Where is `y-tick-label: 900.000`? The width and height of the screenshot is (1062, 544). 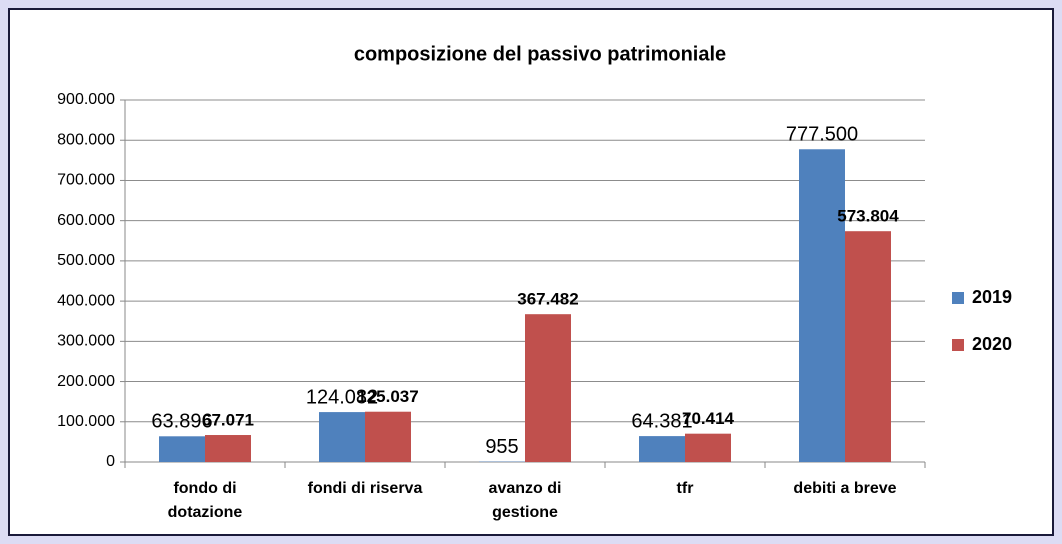
y-tick-label: 900.000 is located at coordinates (86, 99).